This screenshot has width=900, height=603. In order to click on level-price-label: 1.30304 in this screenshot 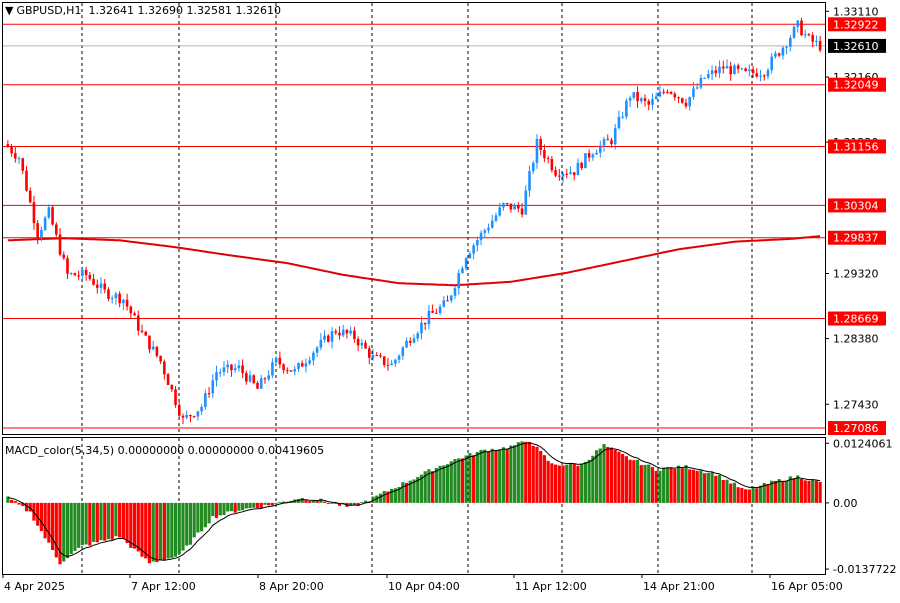, I will do `click(856, 205)`.